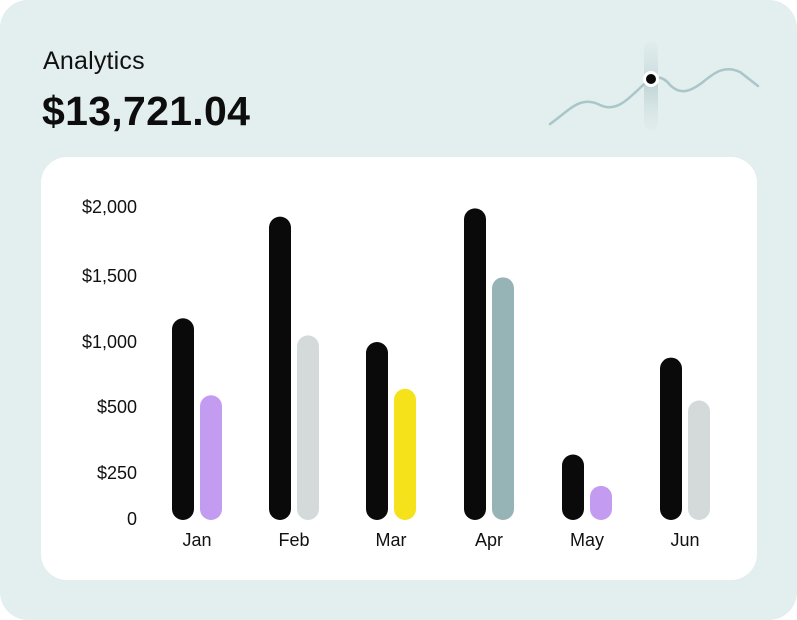 The image size is (797, 620). Describe the element at coordinates (196, 540) in the screenshot. I see `x-tick-label-jan: Jan` at that location.